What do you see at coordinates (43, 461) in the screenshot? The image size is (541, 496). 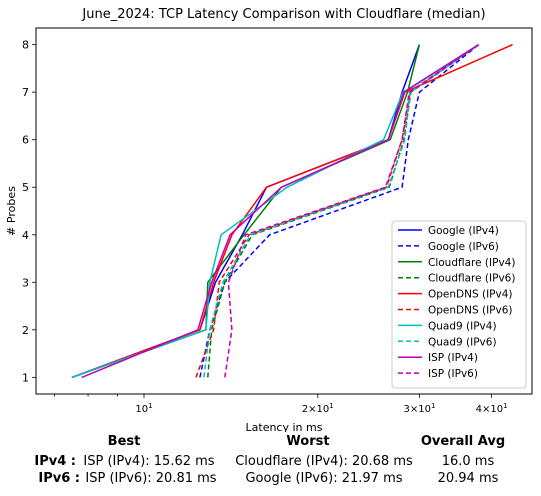 I see `ipv4-row-label: IPv4 :` at bounding box center [43, 461].